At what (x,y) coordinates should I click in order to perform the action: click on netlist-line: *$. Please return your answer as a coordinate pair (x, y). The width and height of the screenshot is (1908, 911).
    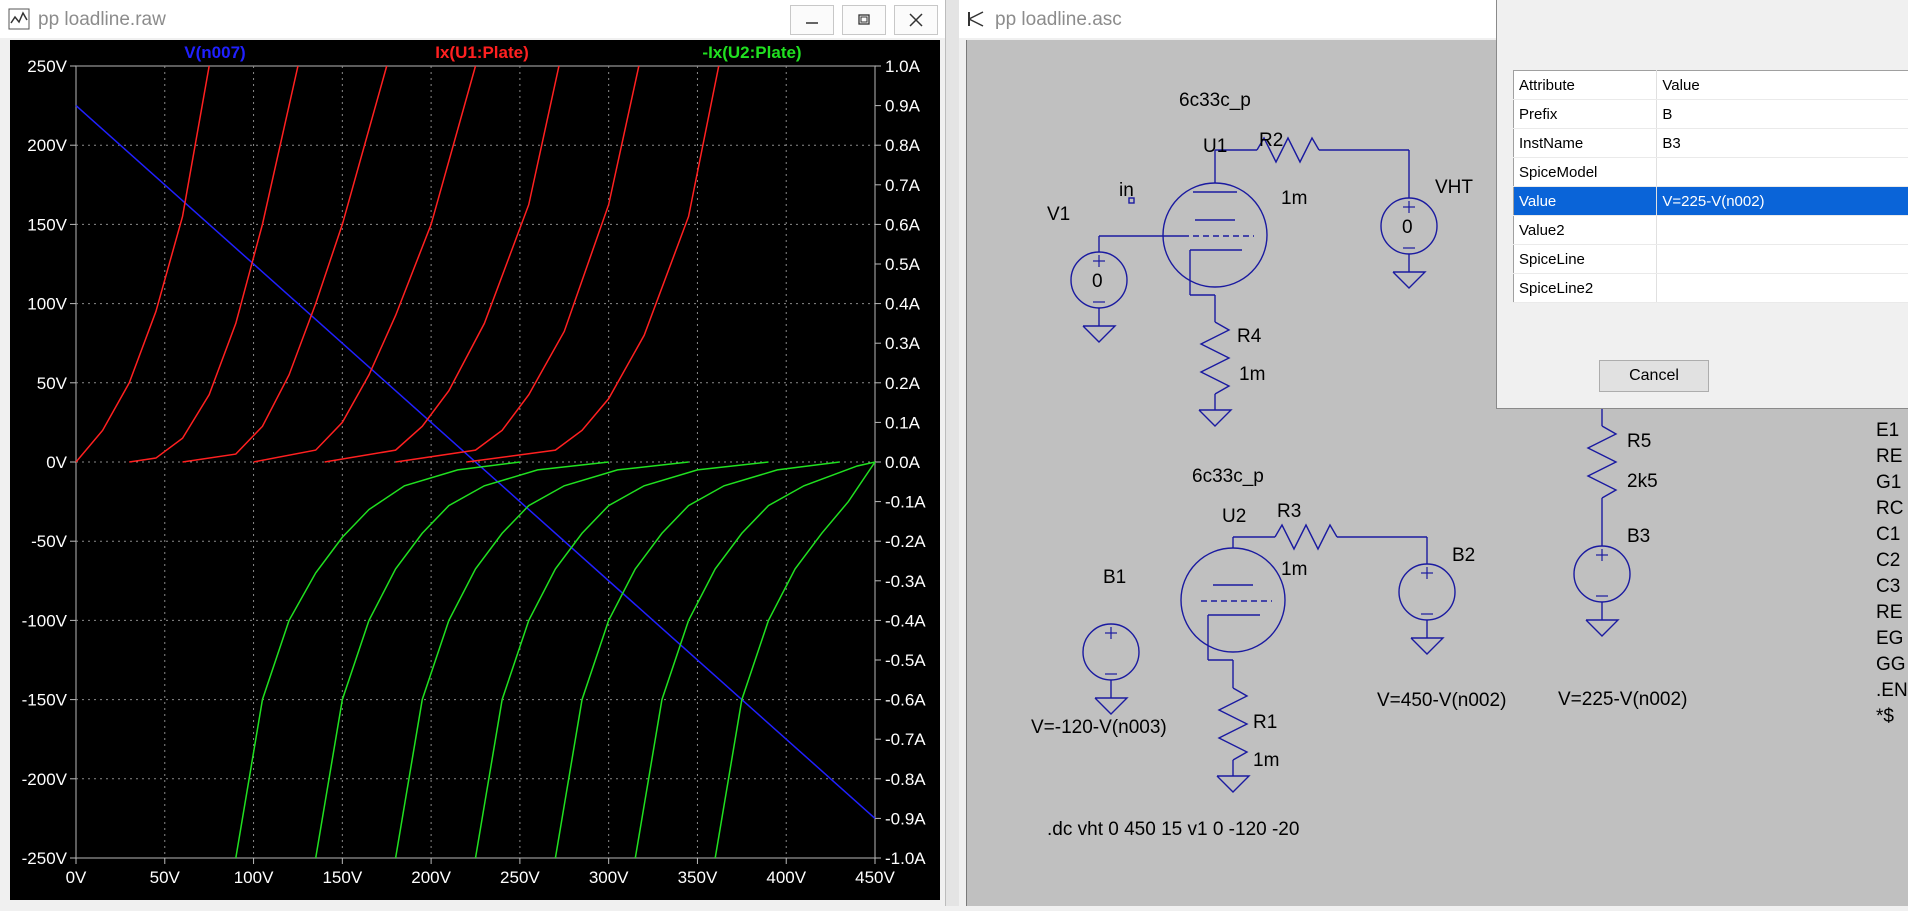
    Looking at the image, I should click on (1885, 717).